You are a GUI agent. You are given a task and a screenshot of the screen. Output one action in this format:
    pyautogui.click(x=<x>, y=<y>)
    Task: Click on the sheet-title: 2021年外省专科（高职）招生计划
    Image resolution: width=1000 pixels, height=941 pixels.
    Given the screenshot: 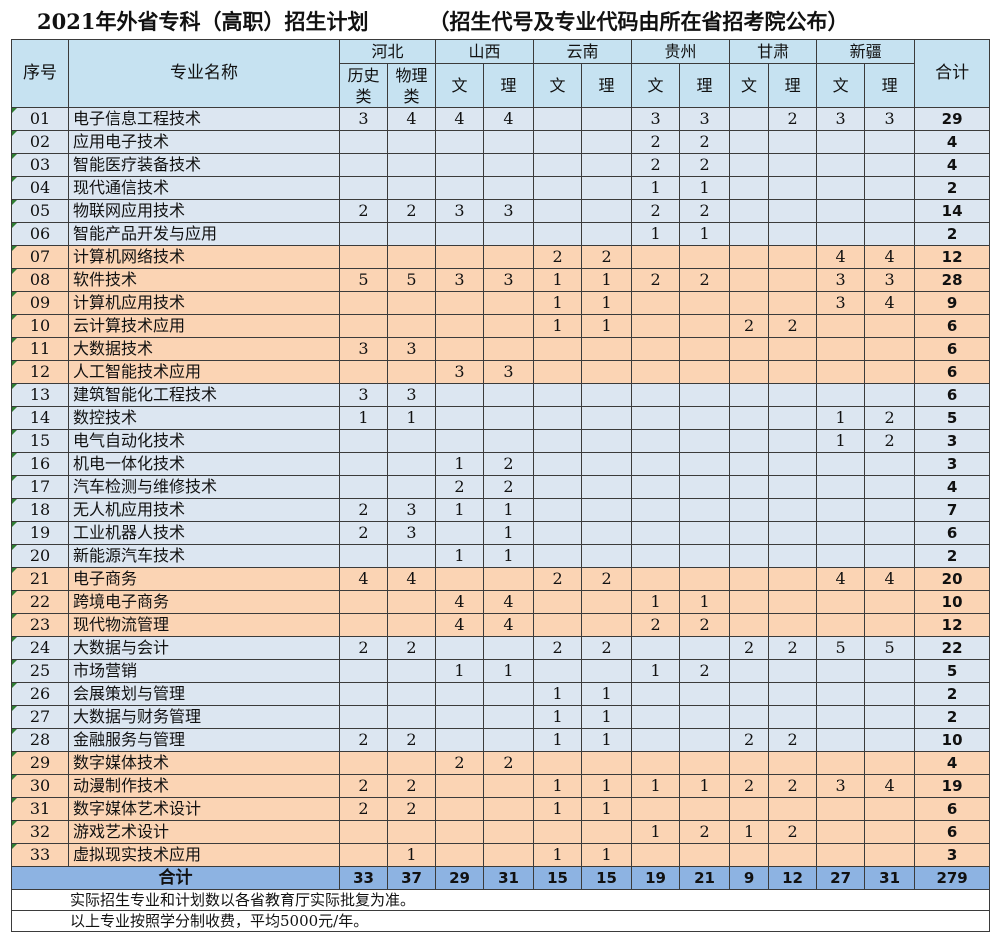 What is the action you would take?
    pyautogui.click(x=203, y=21)
    